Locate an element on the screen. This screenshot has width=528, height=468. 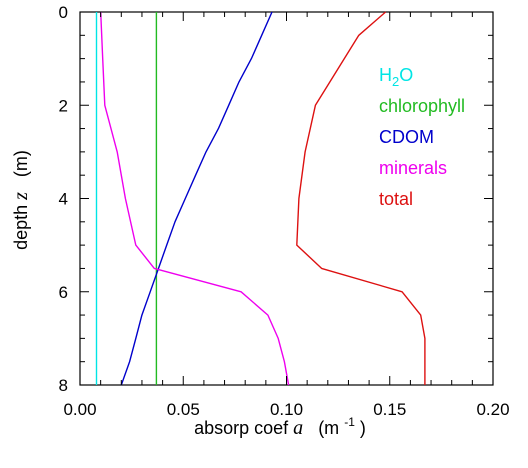
y-axis-title-prefix: depth is located at coordinates (21, 225).